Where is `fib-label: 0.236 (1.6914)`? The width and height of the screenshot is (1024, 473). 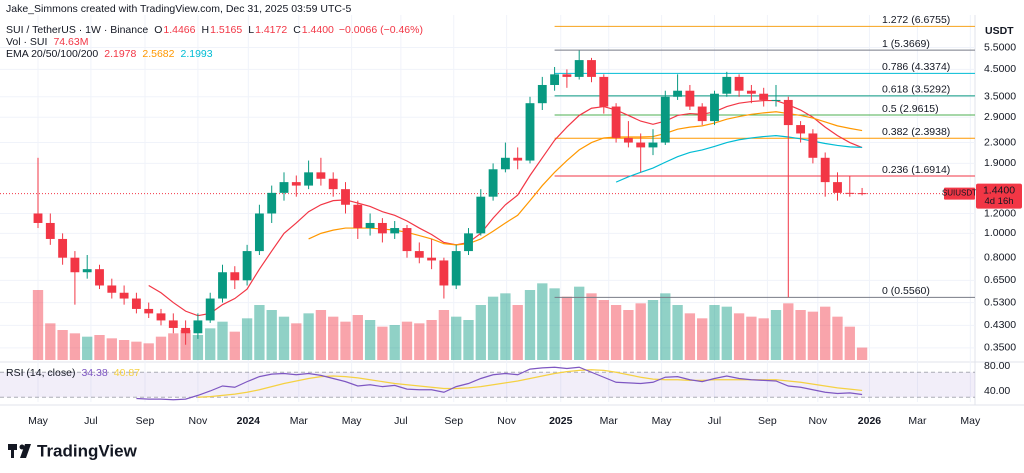 fib-label: 0.236 (1.6914) is located at coordinates (916, 170).